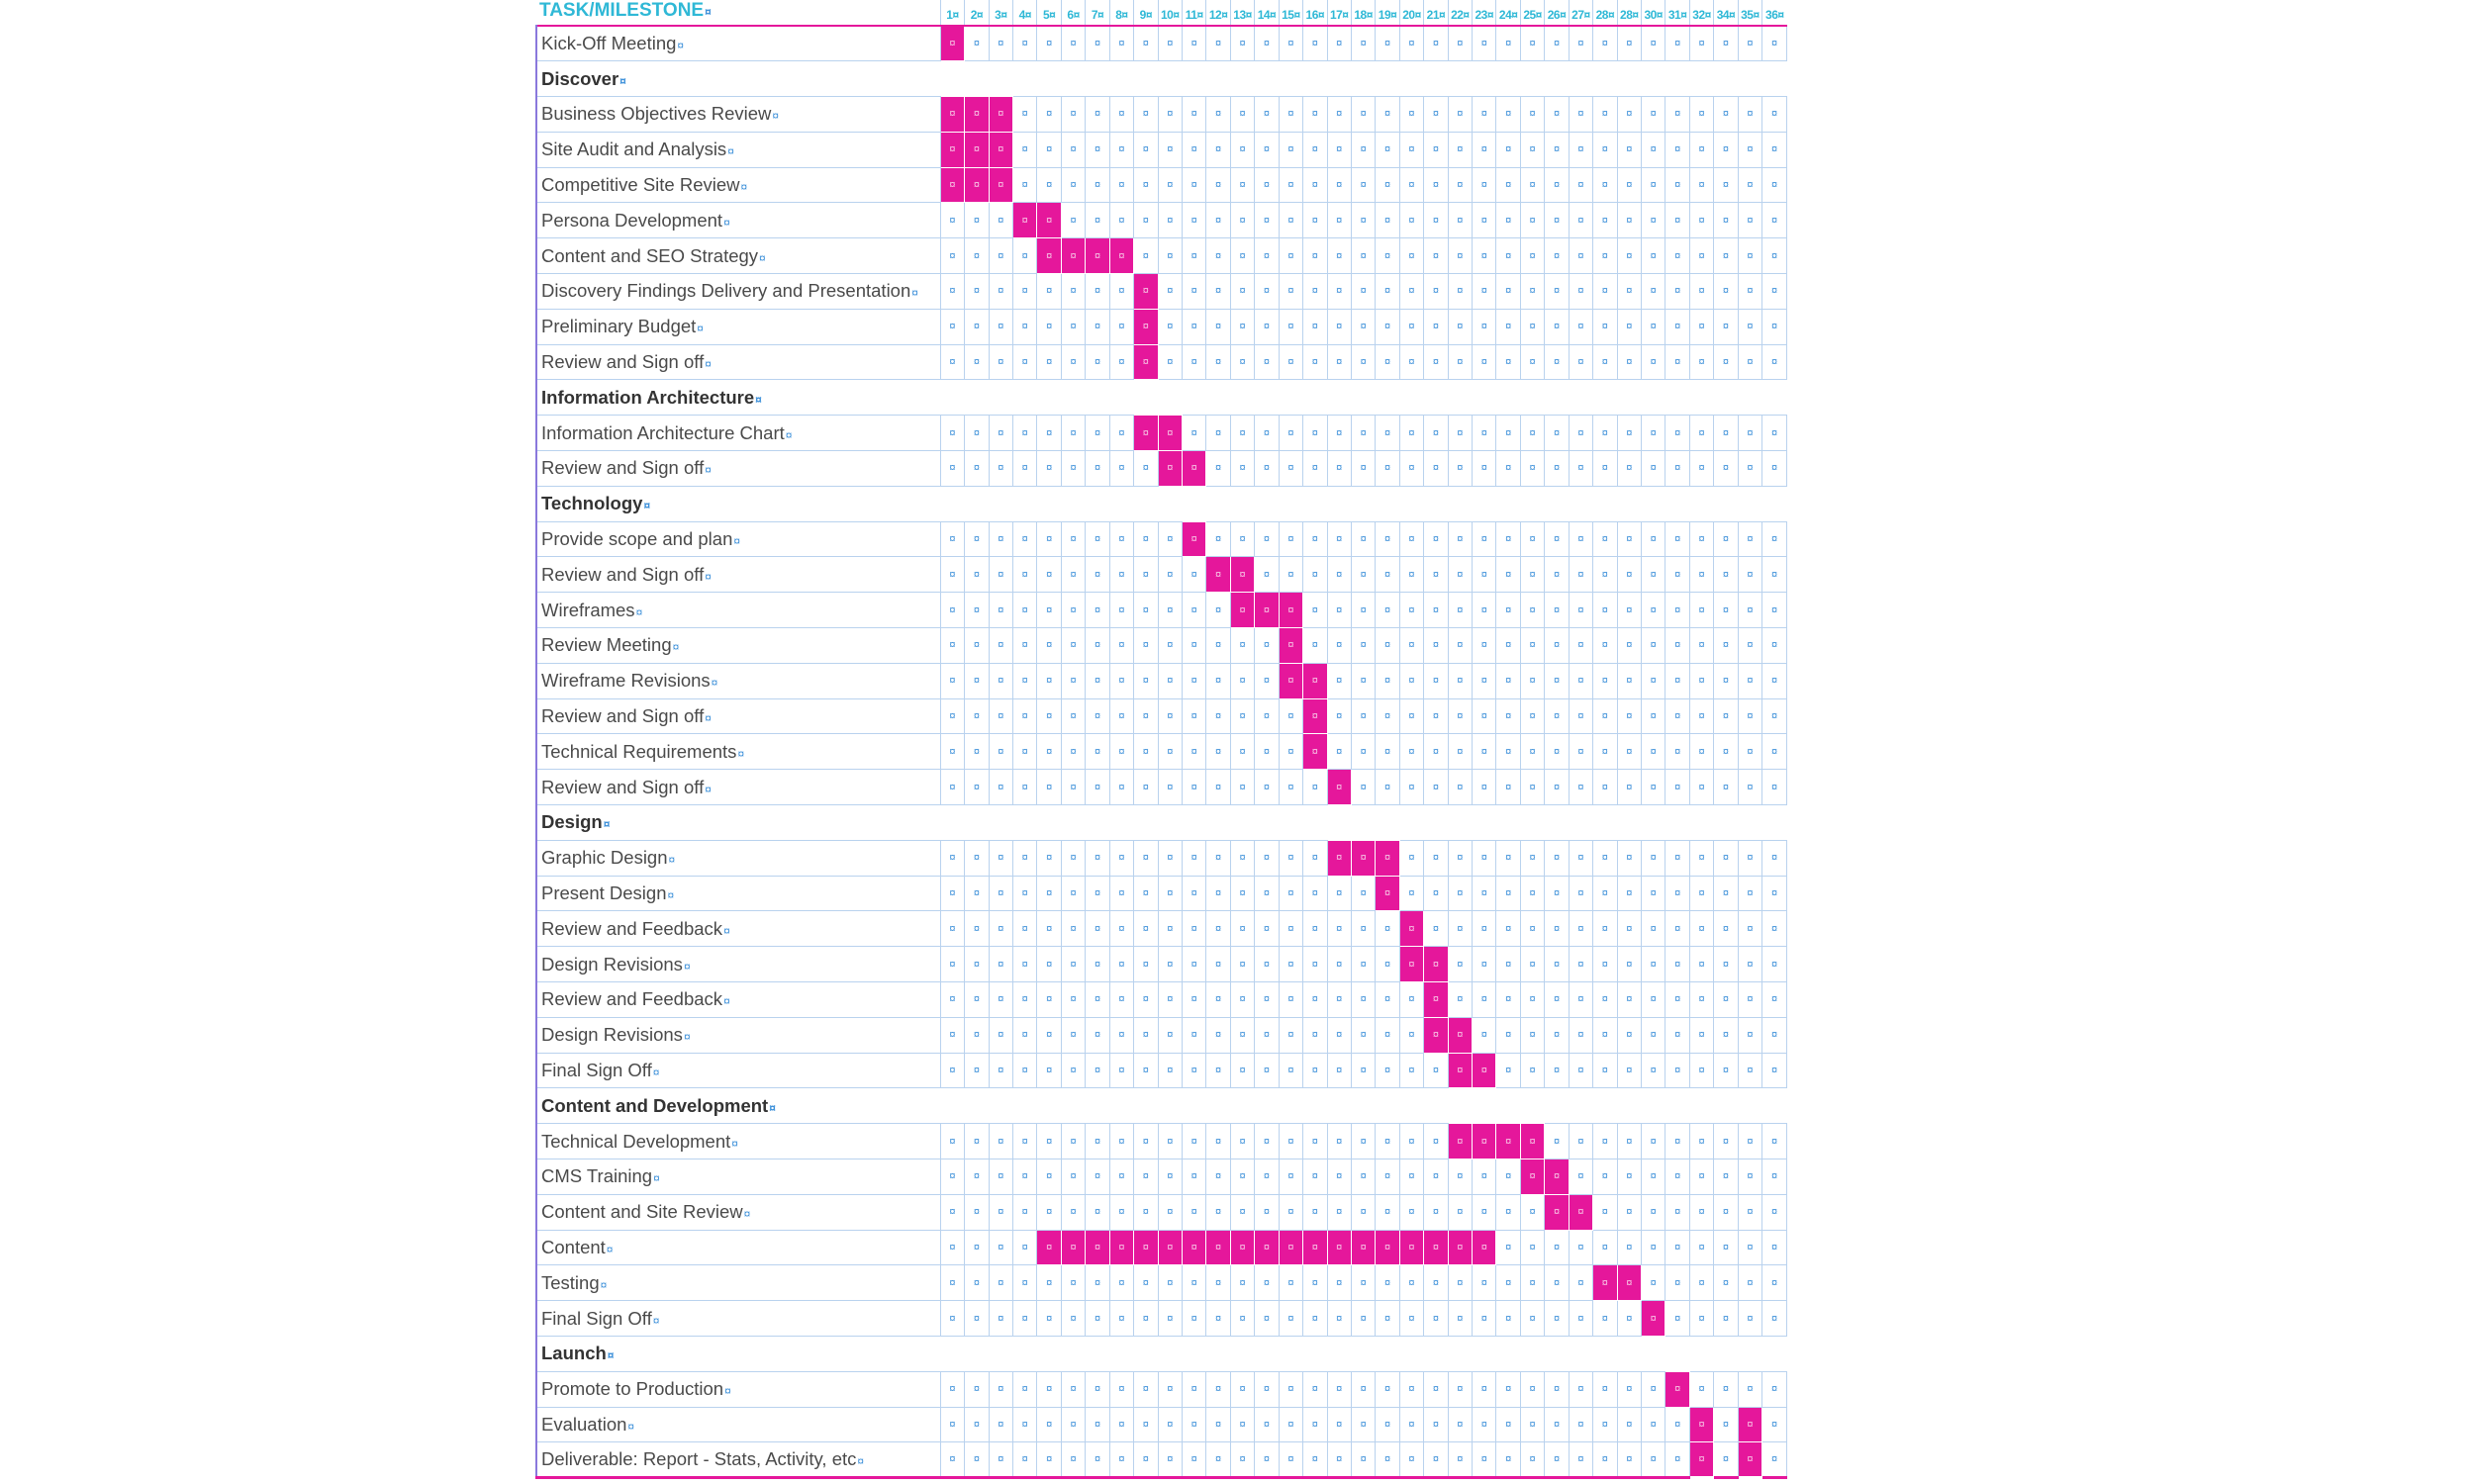 Image resolution: width=2474 pixels, height=1484 pixels. Describe the element at coordinates (738, 1389) in the screenshot. I see `task-label: Promote to Production¤` at that location.